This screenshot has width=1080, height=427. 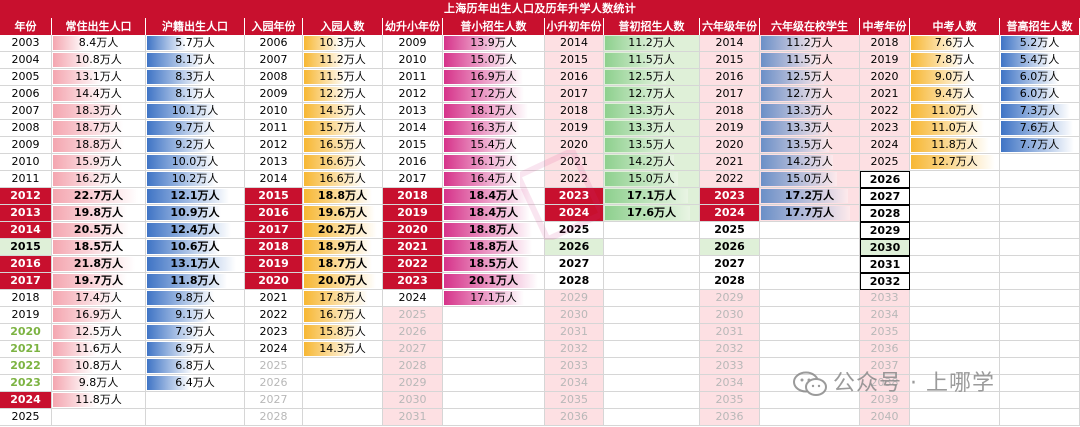 I want to click on cell-value: 6.4万人, so click(x=195, y=382).